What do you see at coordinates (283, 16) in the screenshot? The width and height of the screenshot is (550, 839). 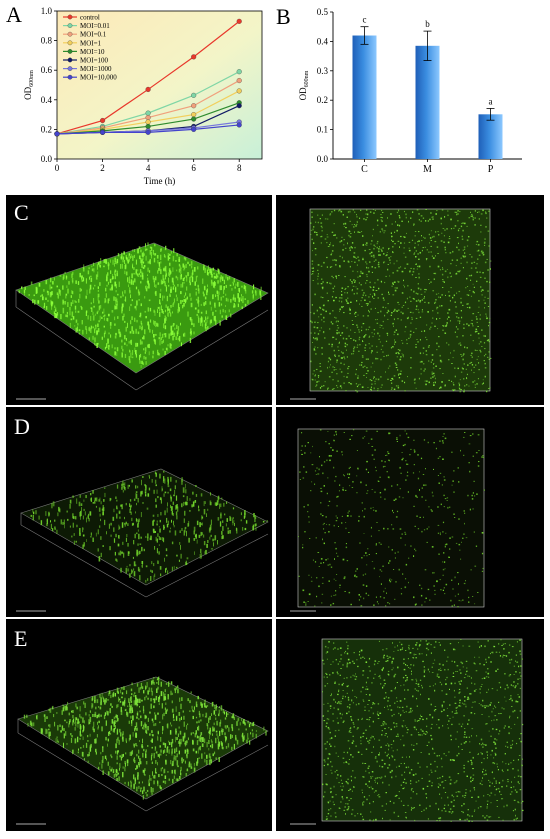 I see `panel-label-b: B` at bounding box center [283, 16].